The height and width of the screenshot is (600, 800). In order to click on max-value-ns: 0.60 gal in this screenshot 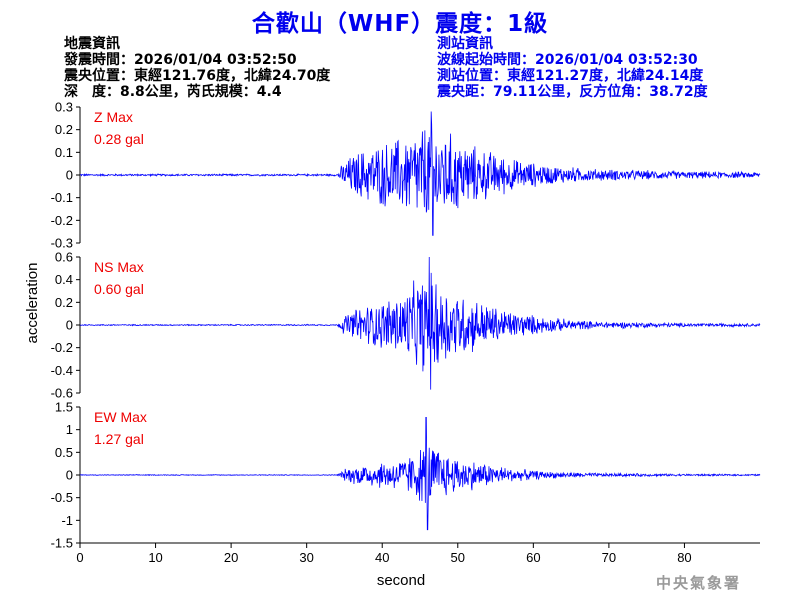, I will do `click(119, 289)`.